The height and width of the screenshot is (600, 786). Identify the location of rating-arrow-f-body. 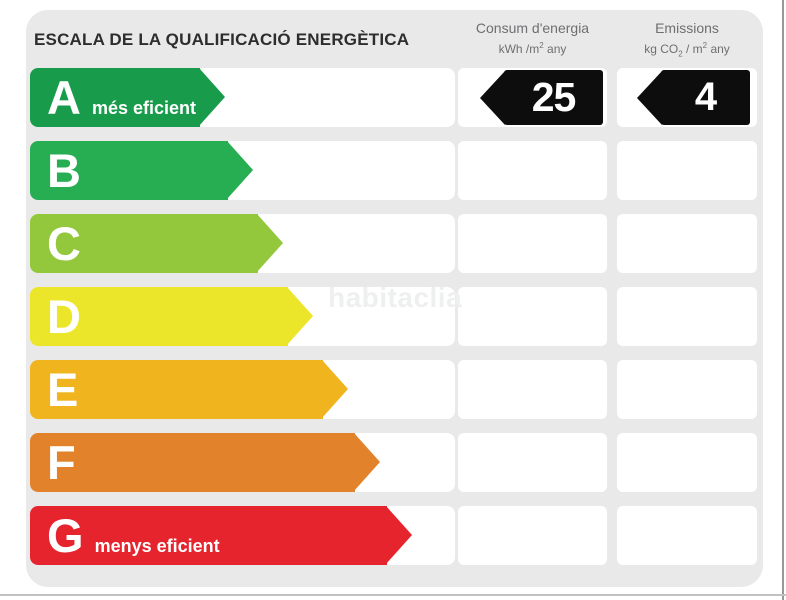
(192, 462).